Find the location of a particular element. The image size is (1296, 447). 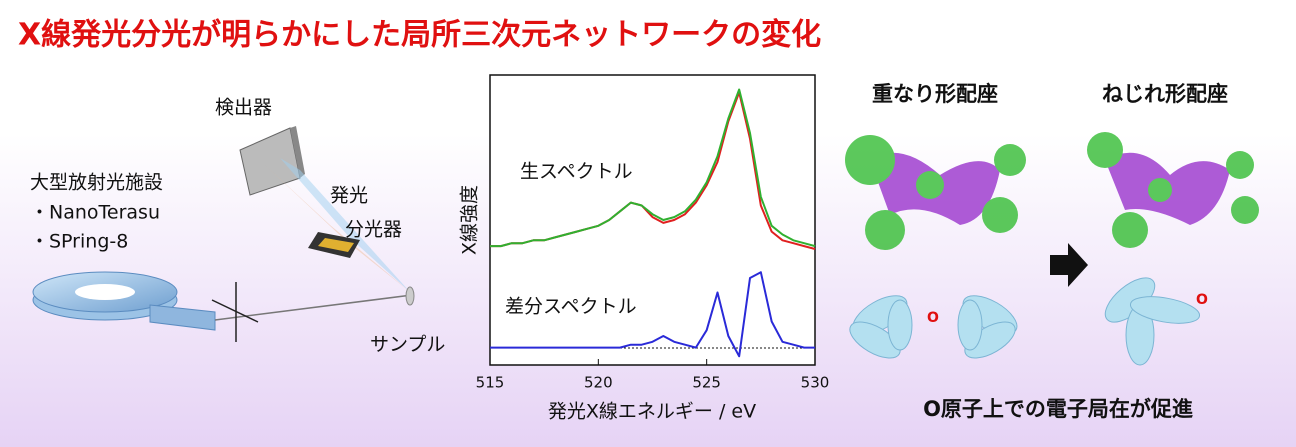

spectrometer-label: 分光器 is located at coordinates (373, 230).